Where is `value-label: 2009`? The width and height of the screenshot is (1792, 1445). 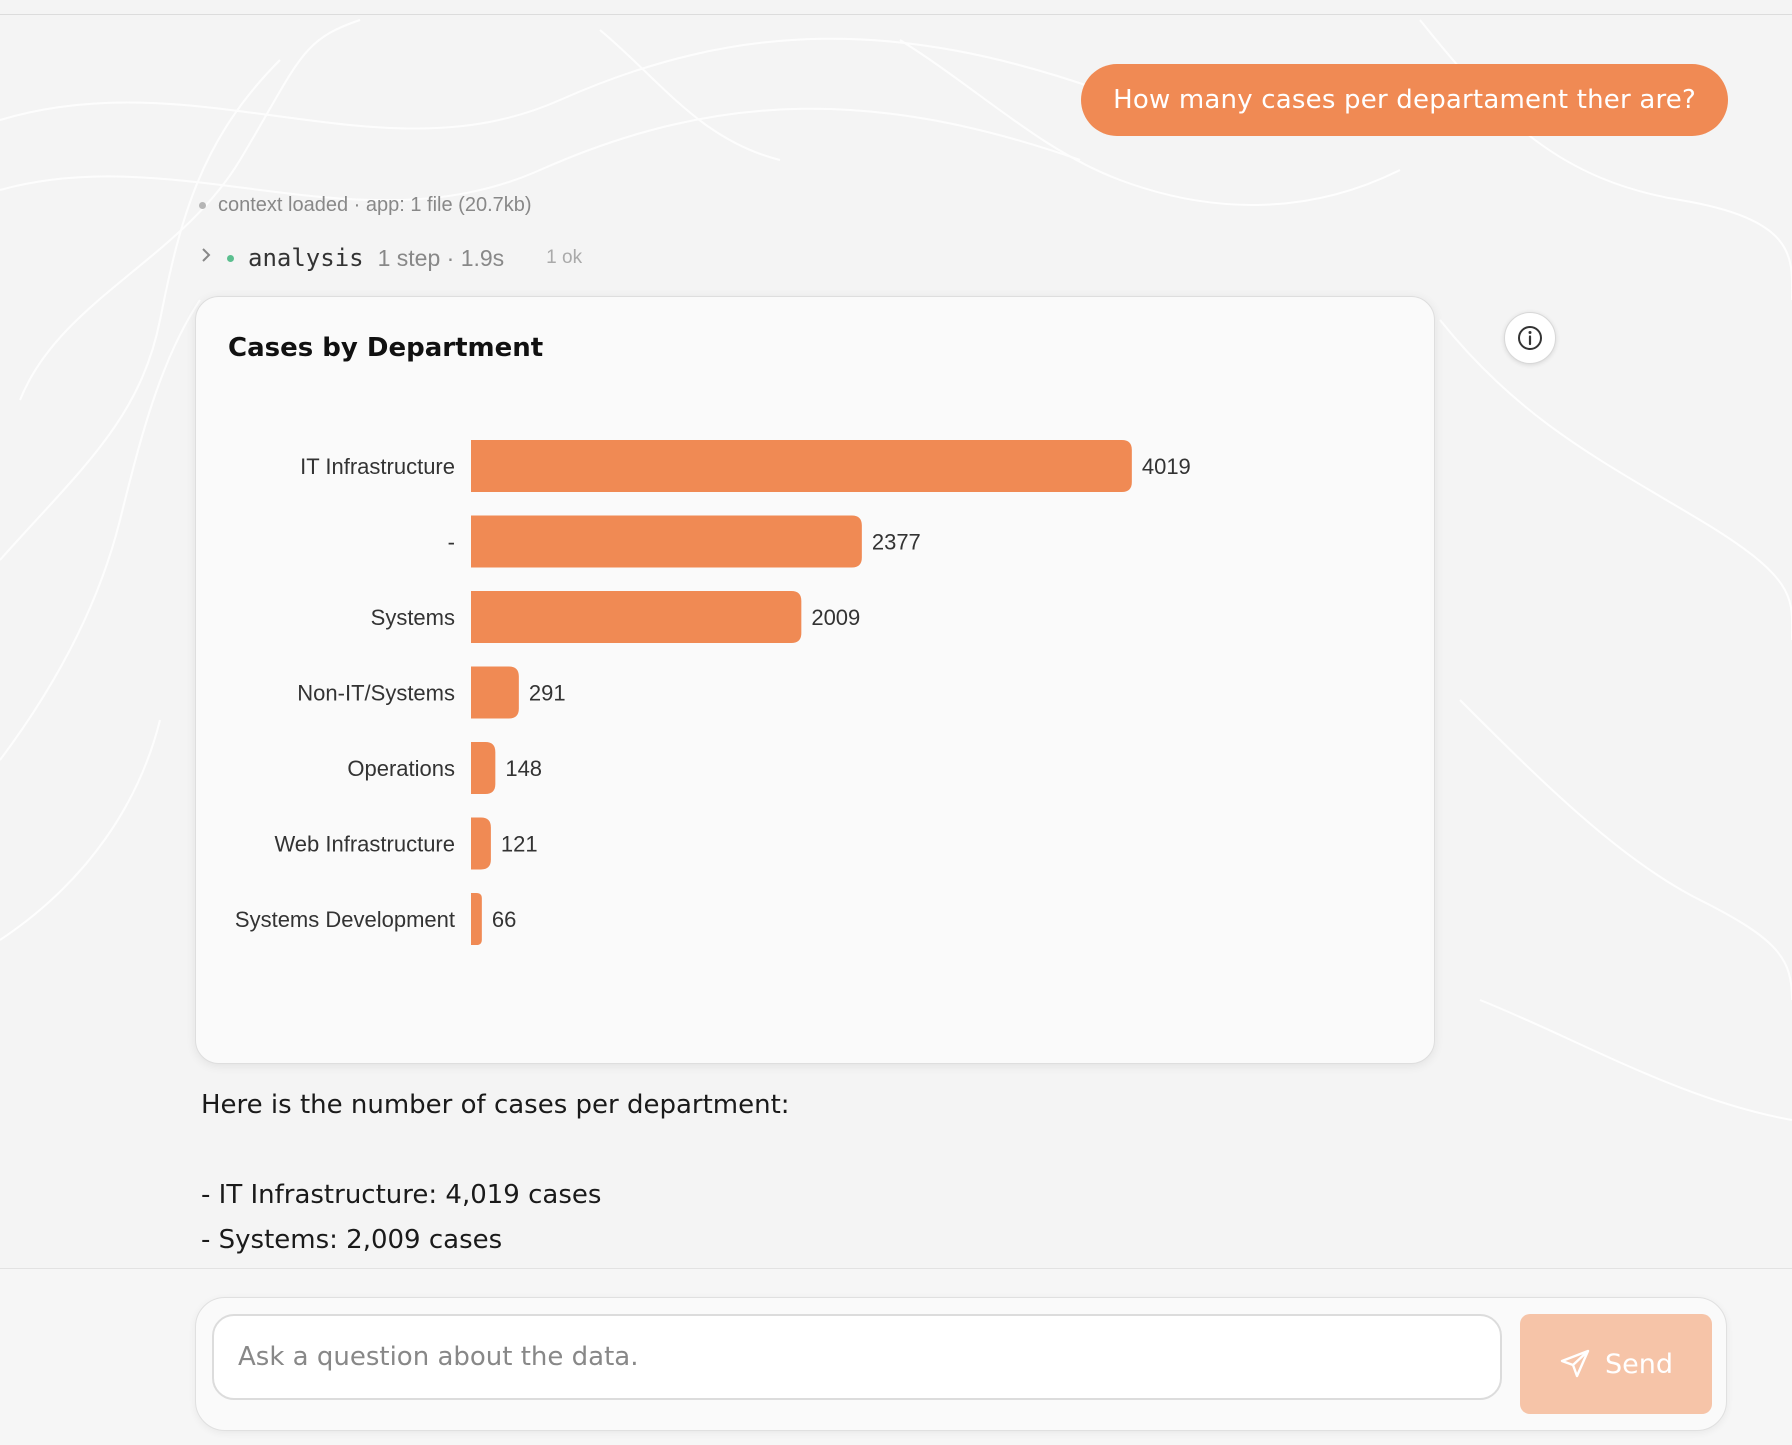
value-label: 2009 is located at coordinates (835, 617).